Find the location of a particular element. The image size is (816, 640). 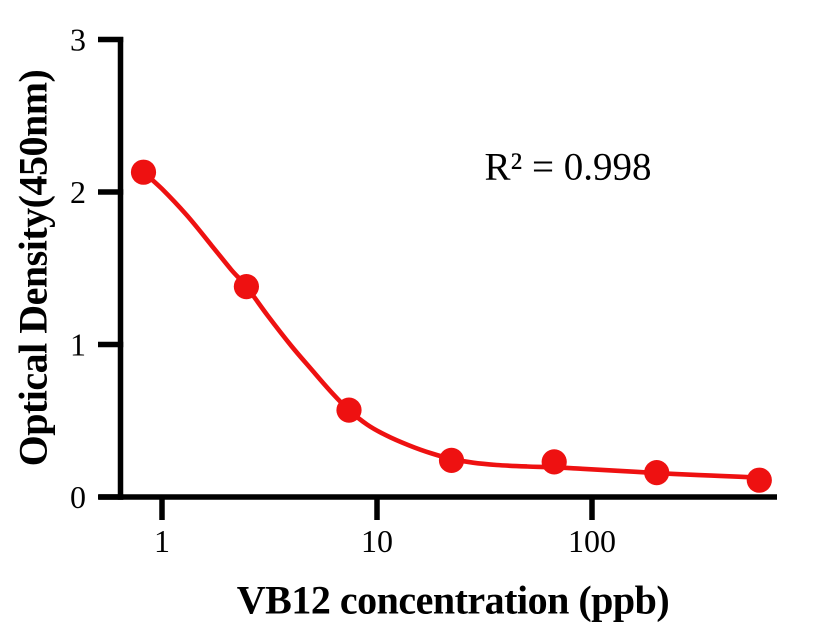

x-tick-label: 100 is located at coordinates (592, 541).